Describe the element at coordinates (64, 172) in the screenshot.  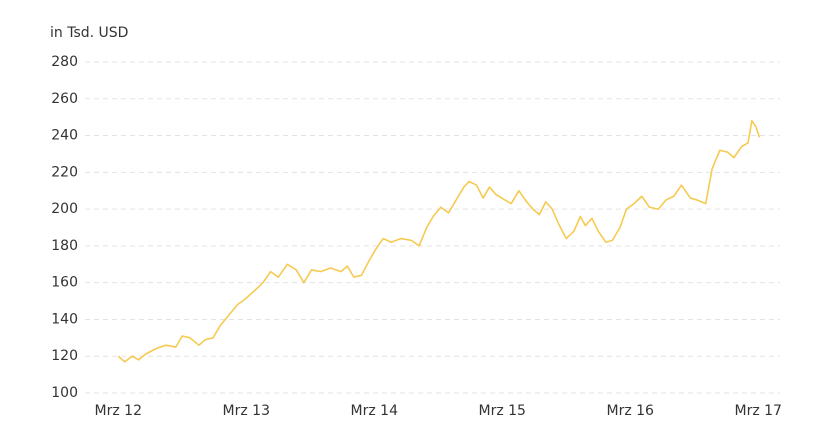
I see `y-tick-label: 220` at that location.